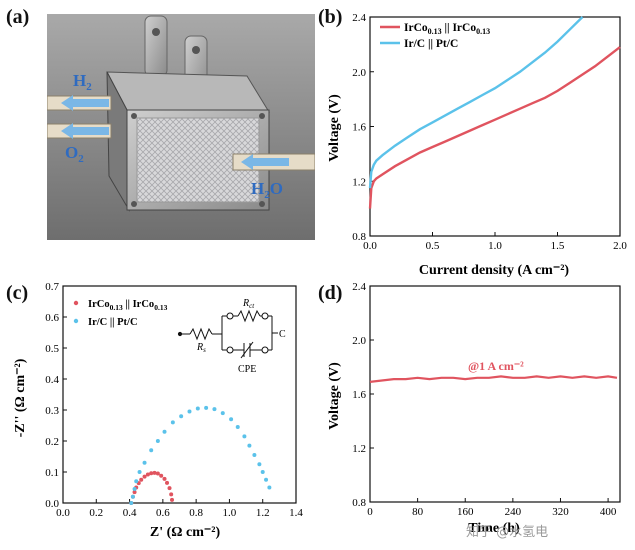 This screenshot has height=550, width=635. Describe the element at coordinates (52, 473) in the screenshot. I see `y-tick-label: 0.1` at that location.